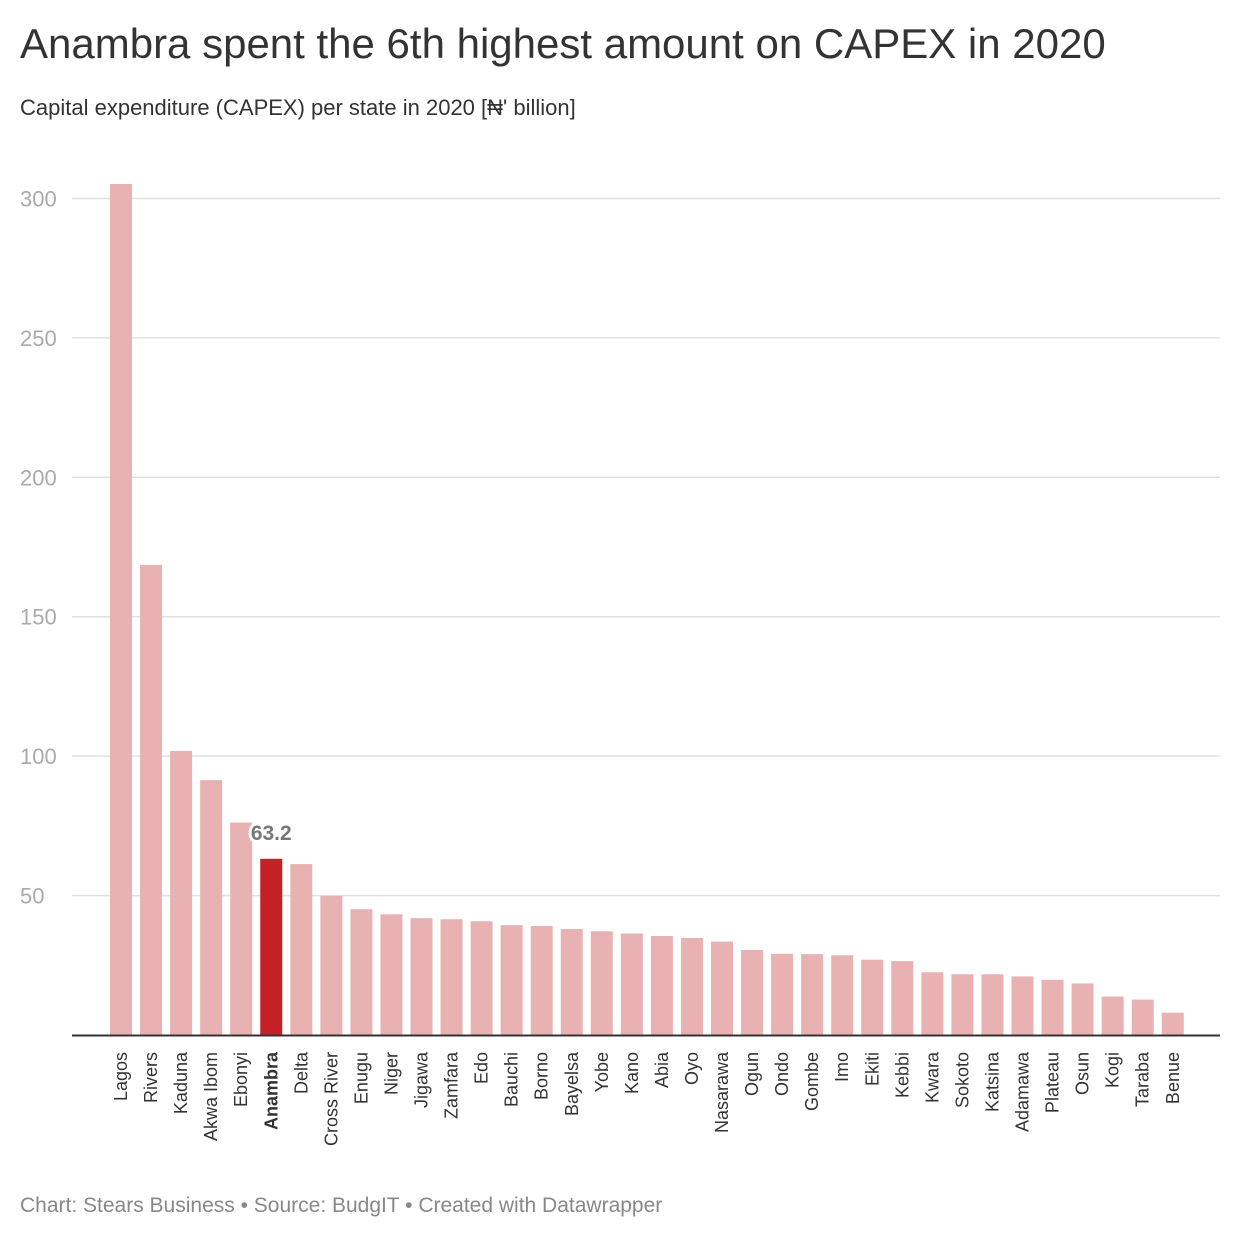 This screenshot has height=1240, width=1240. What do you see at coordinates (752, 1074) in the screenshot?
I see `x-tick-label-ogun: Ogun` at bounding box center [752, 1074].